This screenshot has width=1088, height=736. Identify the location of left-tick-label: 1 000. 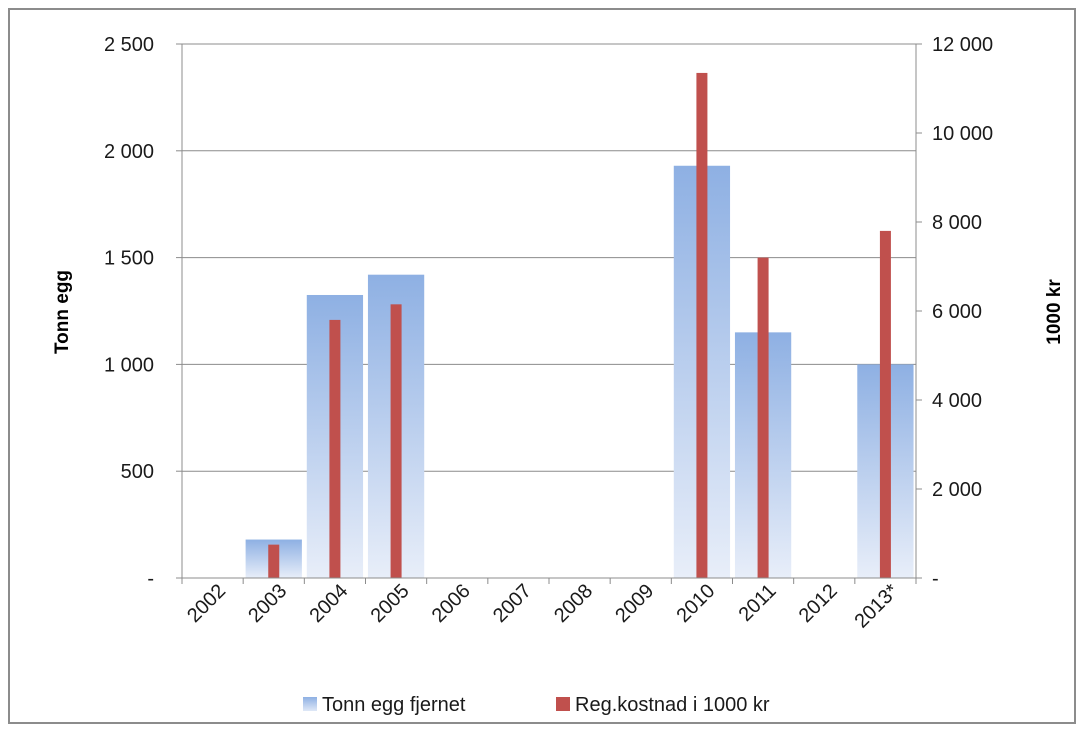
(129, 365).